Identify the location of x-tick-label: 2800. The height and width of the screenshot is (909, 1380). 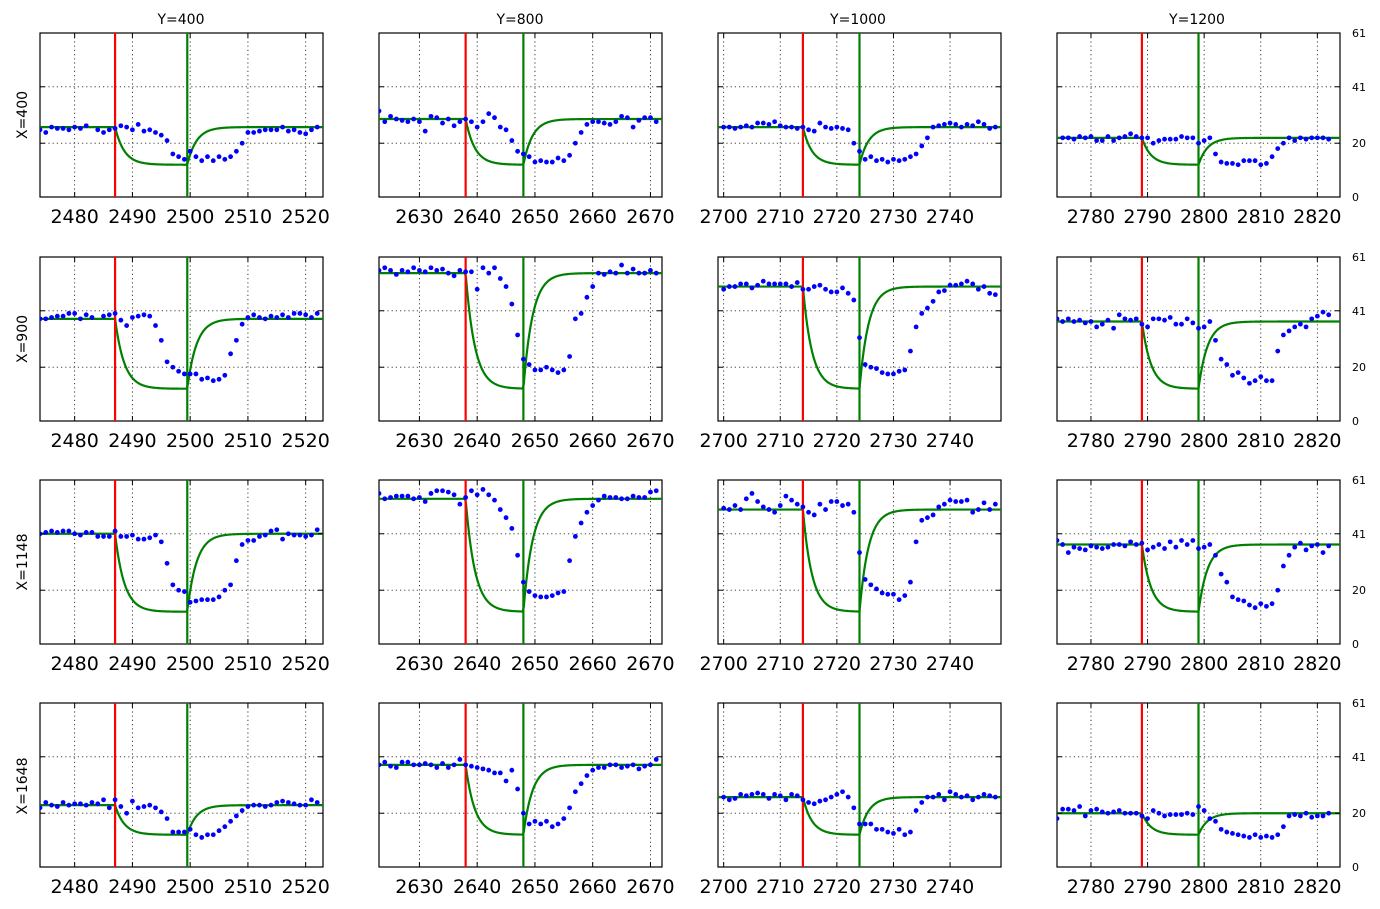
(1204, 887).